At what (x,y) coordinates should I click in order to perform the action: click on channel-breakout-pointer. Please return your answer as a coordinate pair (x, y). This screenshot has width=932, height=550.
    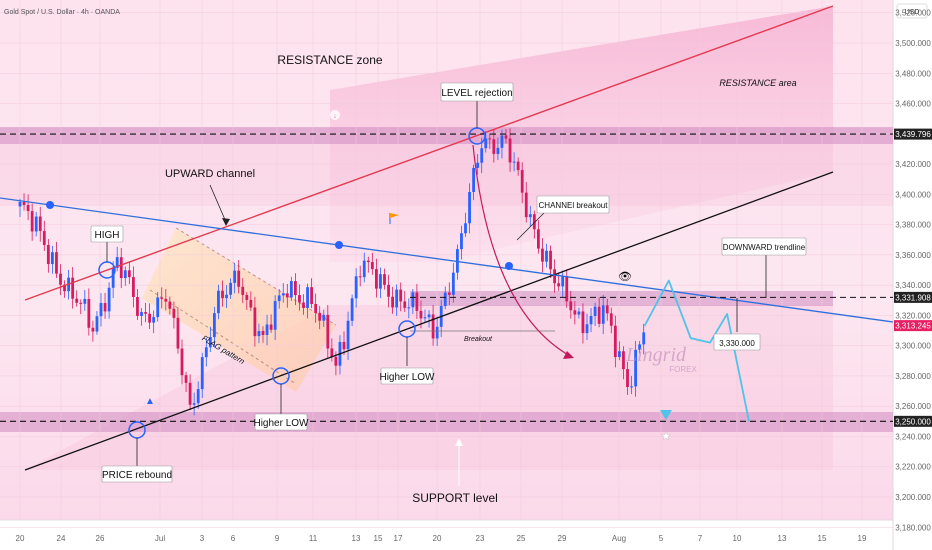
    Looking at the image, I should click on (531, 226).